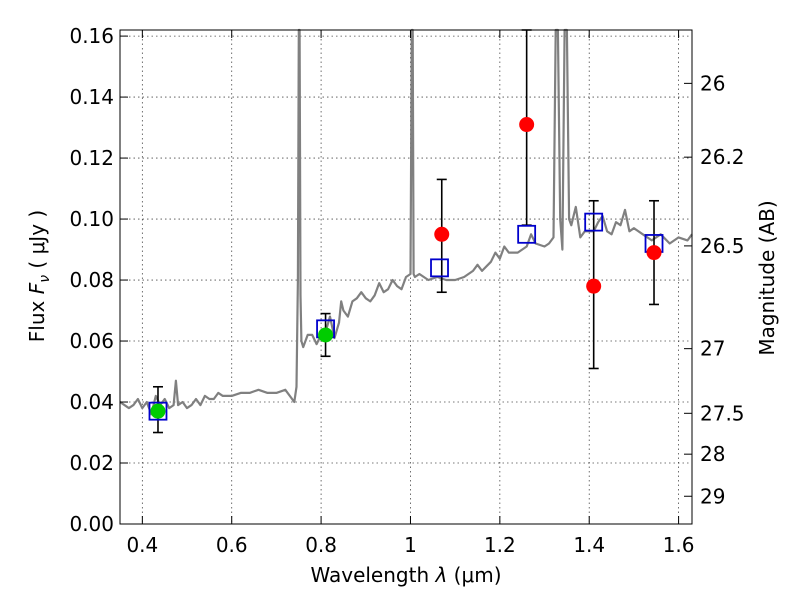 The image size is (800, 600). What do you see at coordinates (767, 277) in the screenshot?
I see `y2-axis-title: Magnitude (AB)` at bounding box center [767, 277].